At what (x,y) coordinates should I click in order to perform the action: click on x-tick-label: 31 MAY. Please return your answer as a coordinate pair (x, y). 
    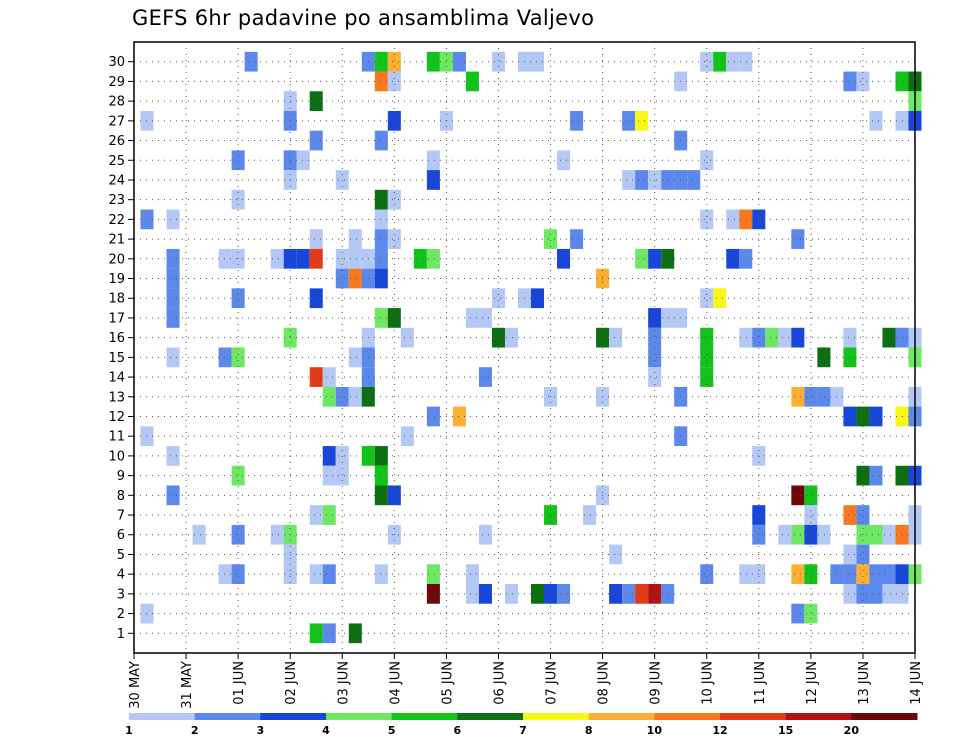
    Looking at the image, I should click on (187, 685).